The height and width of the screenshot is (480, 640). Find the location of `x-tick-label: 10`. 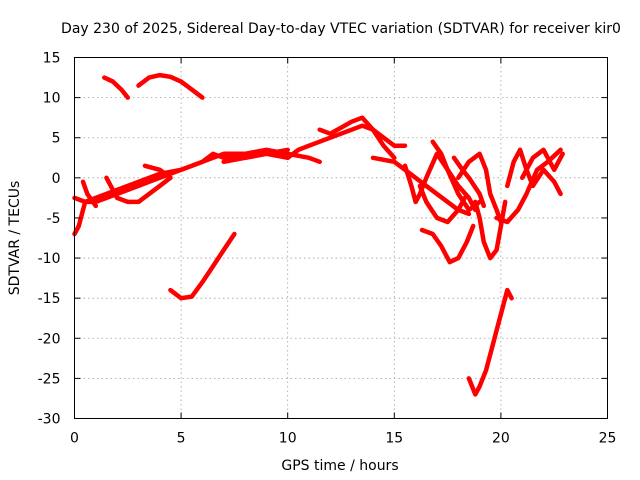

x-tick-label: 10 is located at coordinates (288, 439).